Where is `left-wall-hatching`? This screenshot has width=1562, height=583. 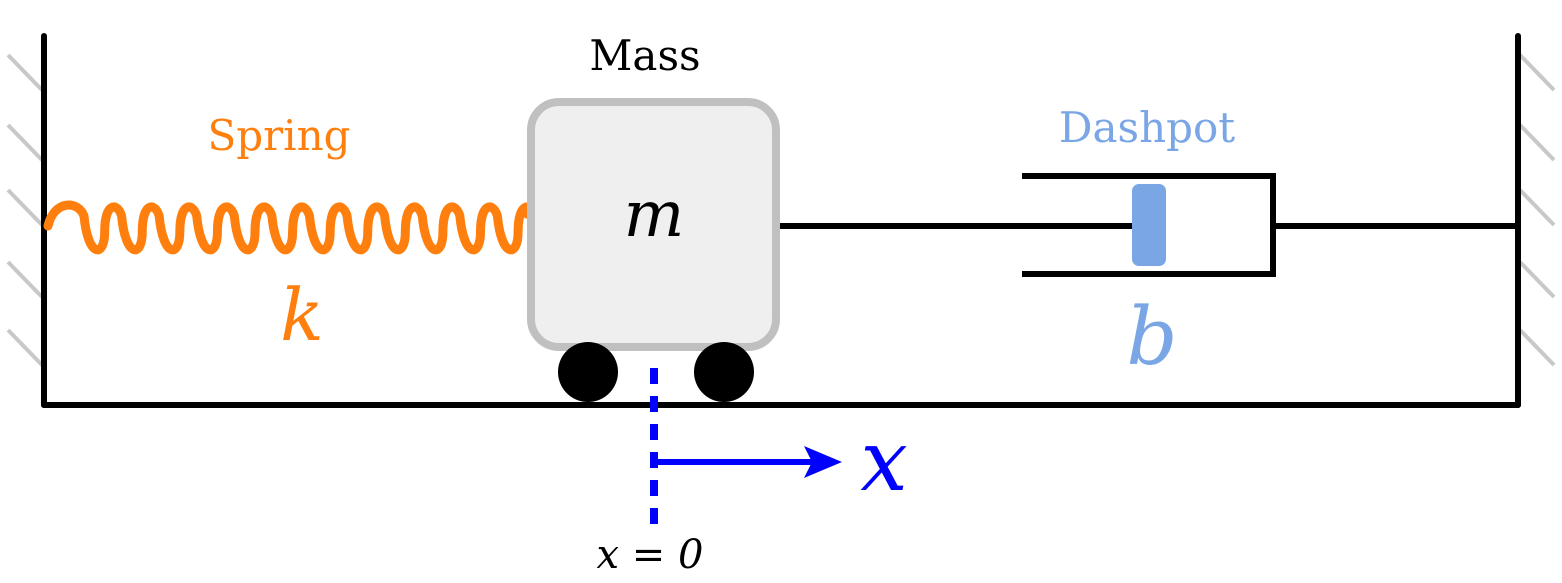
left-wall-hatching is located at coordinates (25, 210).